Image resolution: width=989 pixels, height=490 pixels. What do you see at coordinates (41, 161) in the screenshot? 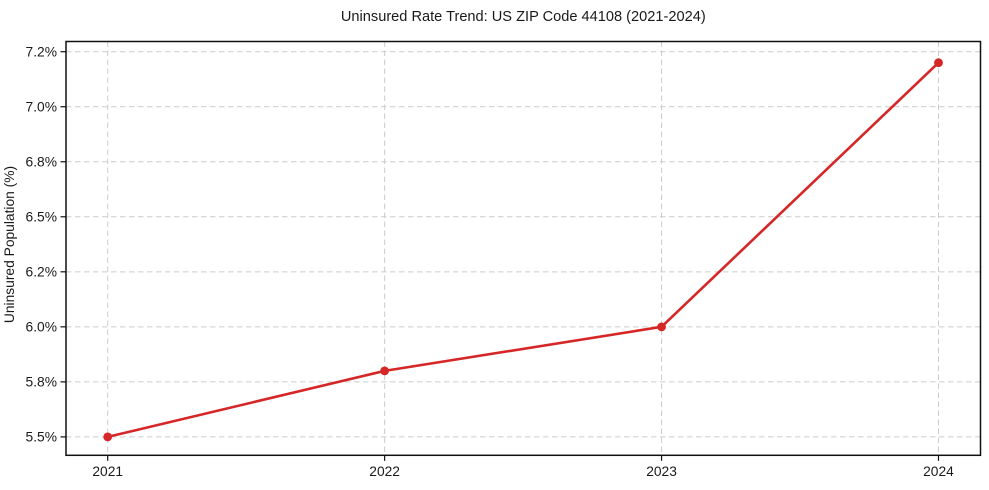
I see `y-tick-label: 6.8%` at bounding box center [41, 161].